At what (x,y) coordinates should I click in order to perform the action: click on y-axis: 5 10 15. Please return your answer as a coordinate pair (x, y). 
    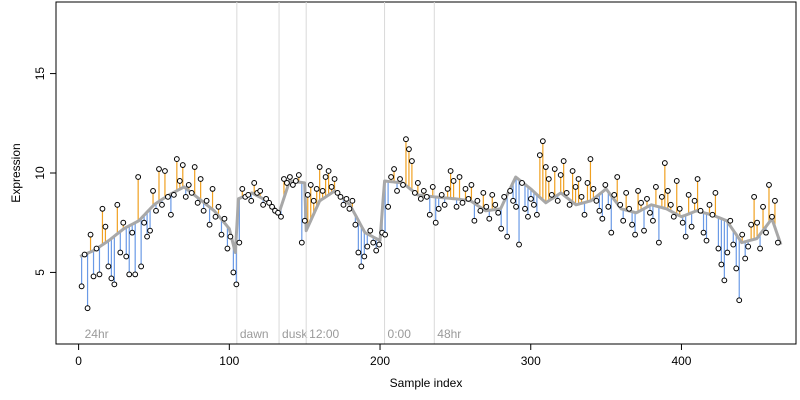
    Looking at the image, I should click on (45, 171).